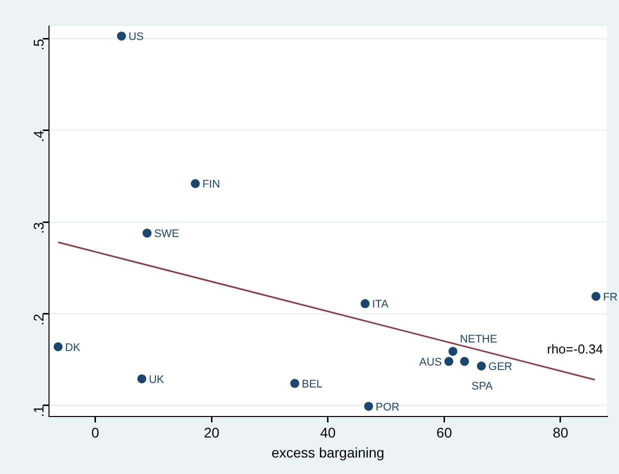 Image resolution: width=619 pixels, height=474 pixels. What do you see at coordinates (38, 44) in the screenshot?
I see `y-tick-label: .5` at bounding box center [38, 44].